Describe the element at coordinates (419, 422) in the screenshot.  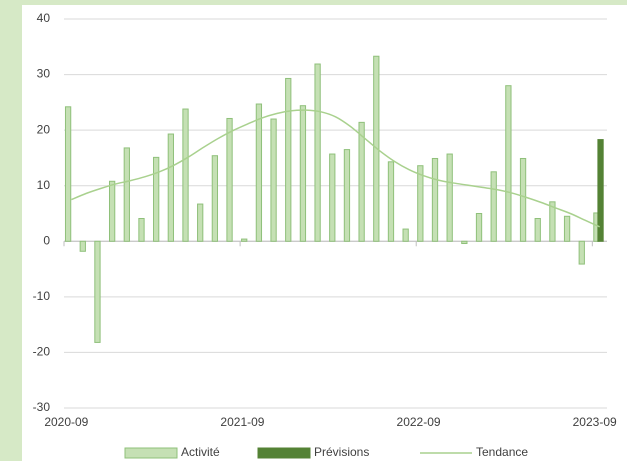
I see `x-tick-label: 2022-09` at that location.